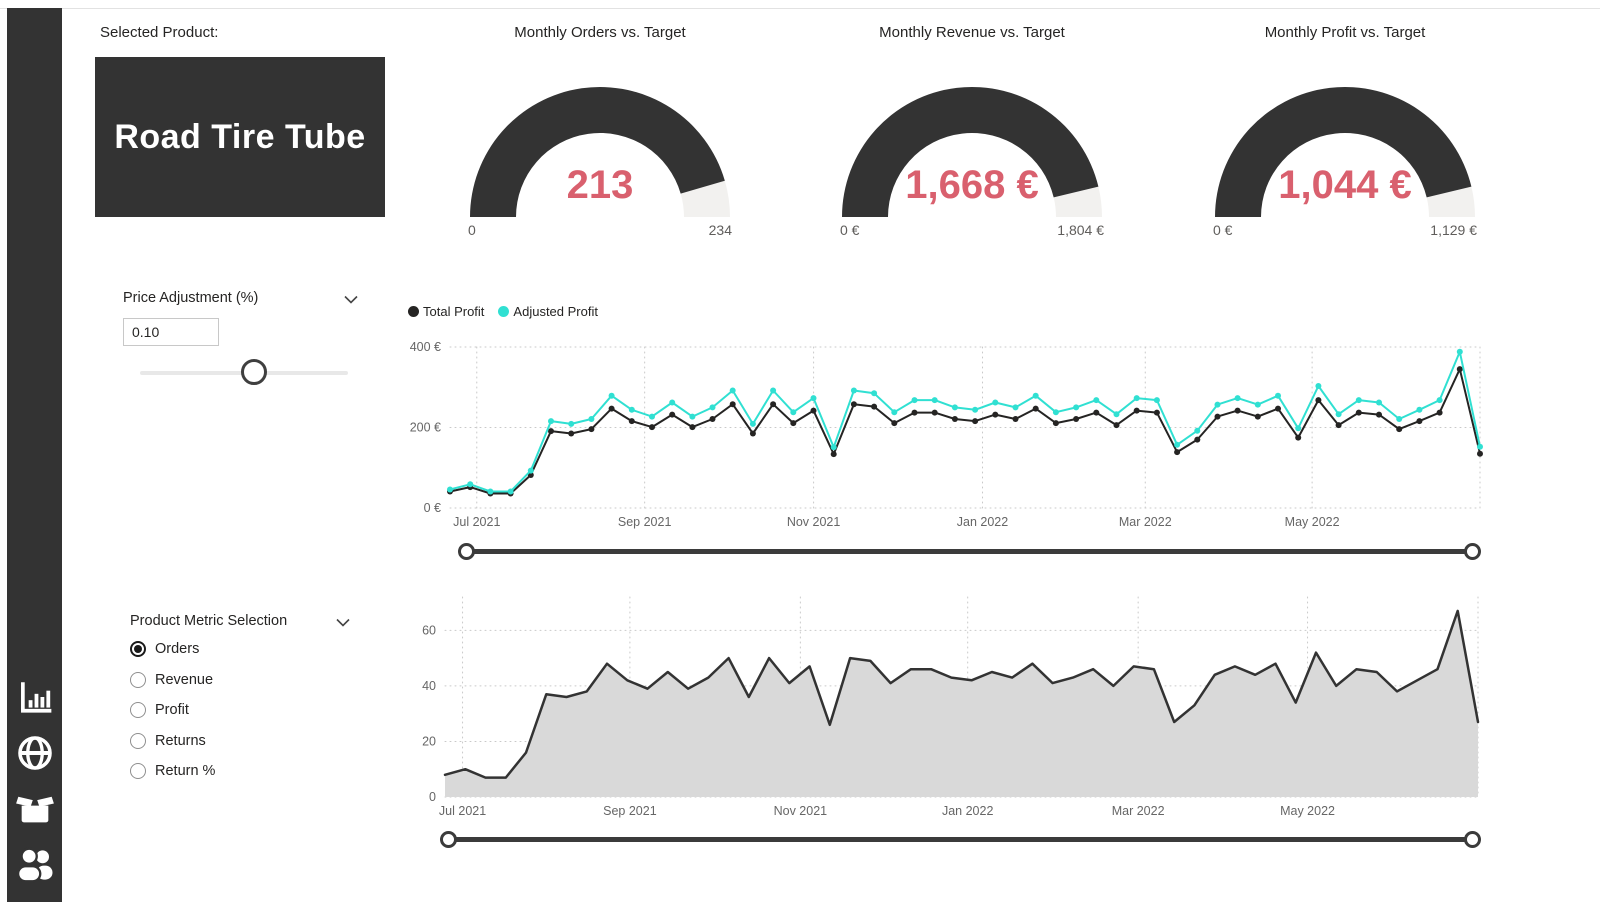 The width and height of the screenshot is (1600, 912). Describe the element at coordinates (972, 185) in the screenshot. I see `gauge-revenue-value: 1,668 €` at that location.